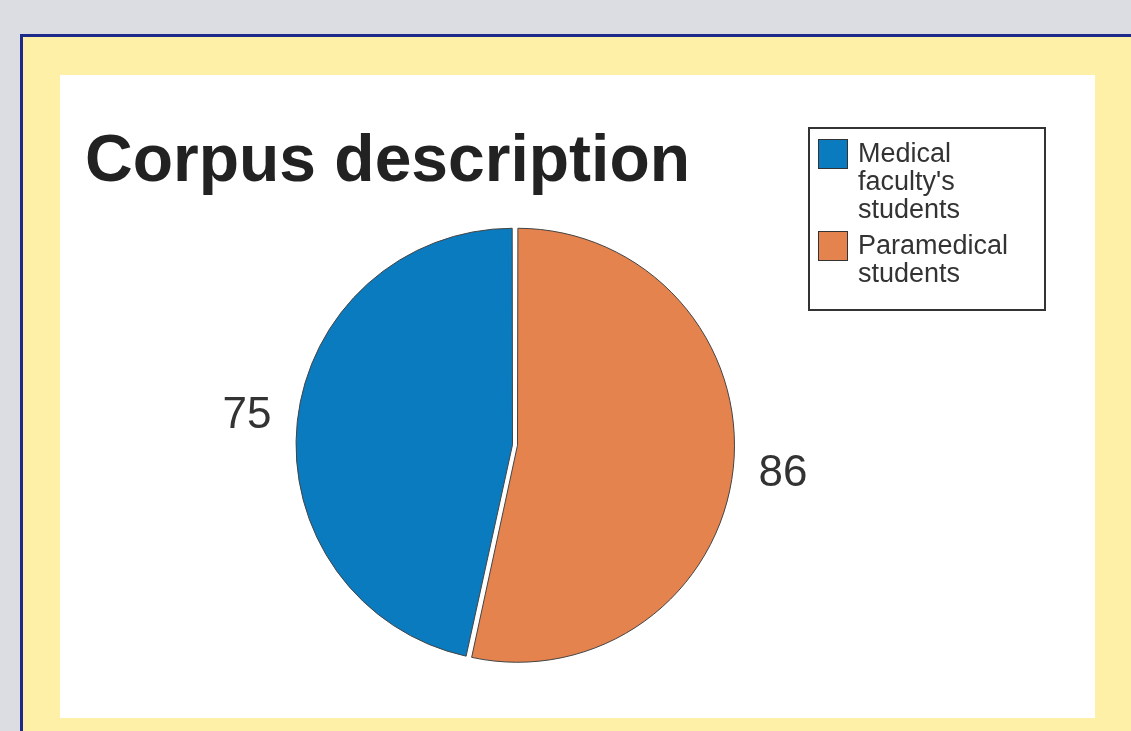  What do you see at coordinates (388, 158) in the screenshot?
I see `chart-title: Corpus description` at bounding box center [388, 158].